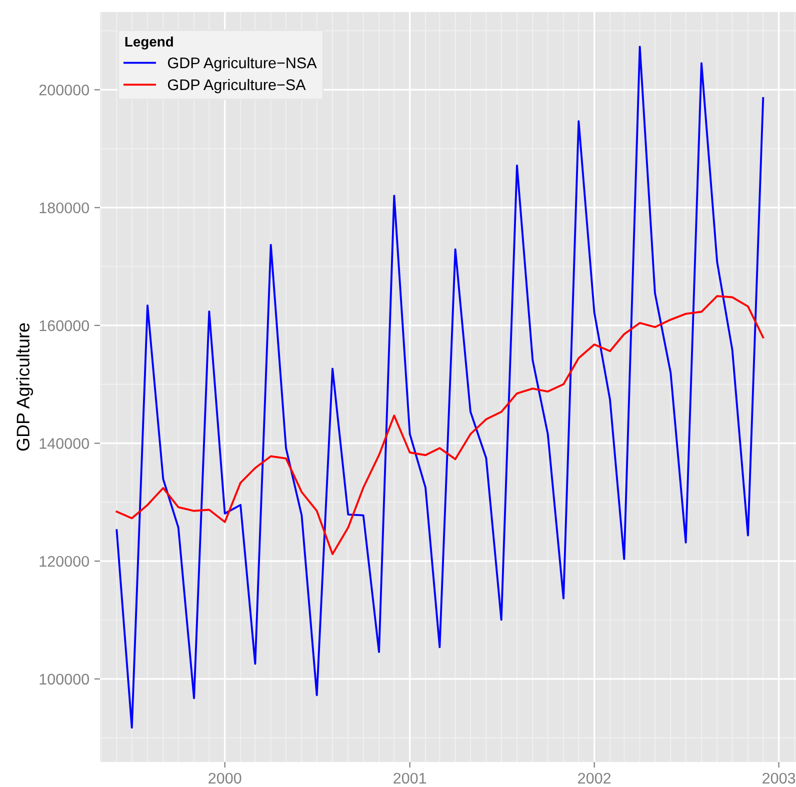 Image resolution: width=796 pixels, height=787 pixels. Describe the element at coordinates (64, 679) in the screenshot. I see `y-tick-label: 100000` at that location.